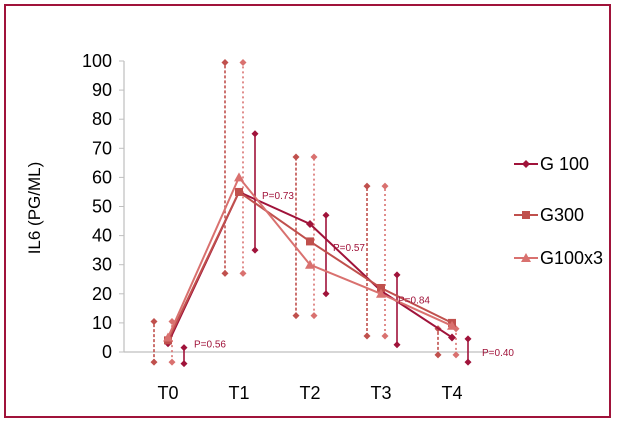 The image size is (617, 422). What do you see at coordinates (562, 215) in the screenshot?
I see `legend-label: G300` at bounding box center [562, 215].